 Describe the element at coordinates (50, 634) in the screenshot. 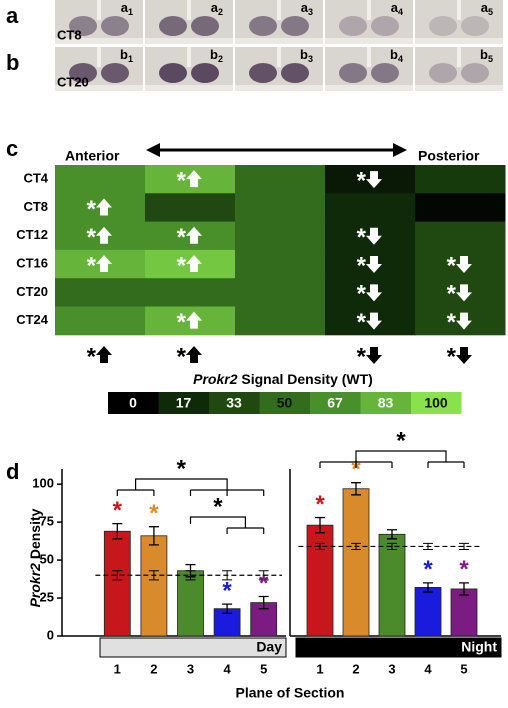

I see `y-tick-label: 0` at that location.